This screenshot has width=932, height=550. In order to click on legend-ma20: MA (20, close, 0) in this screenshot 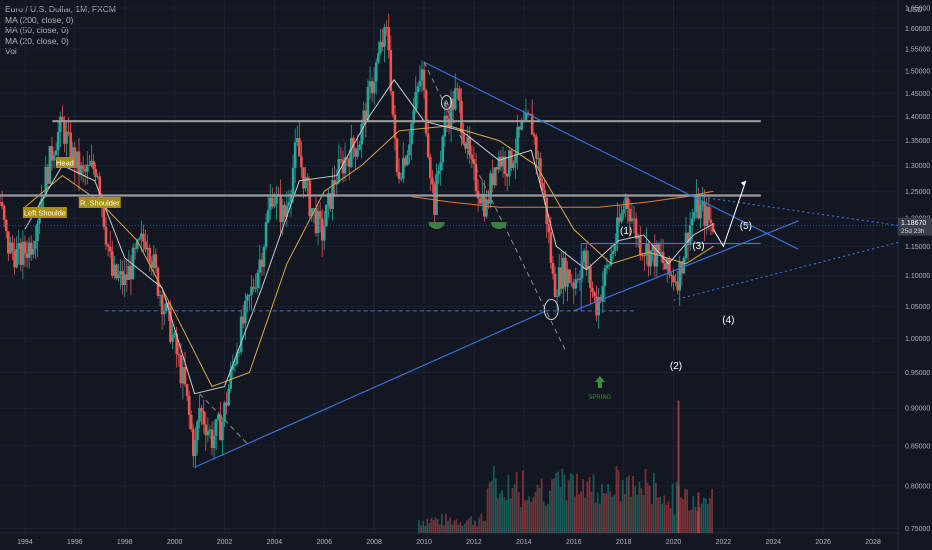, I will do `click(37, 40)`.